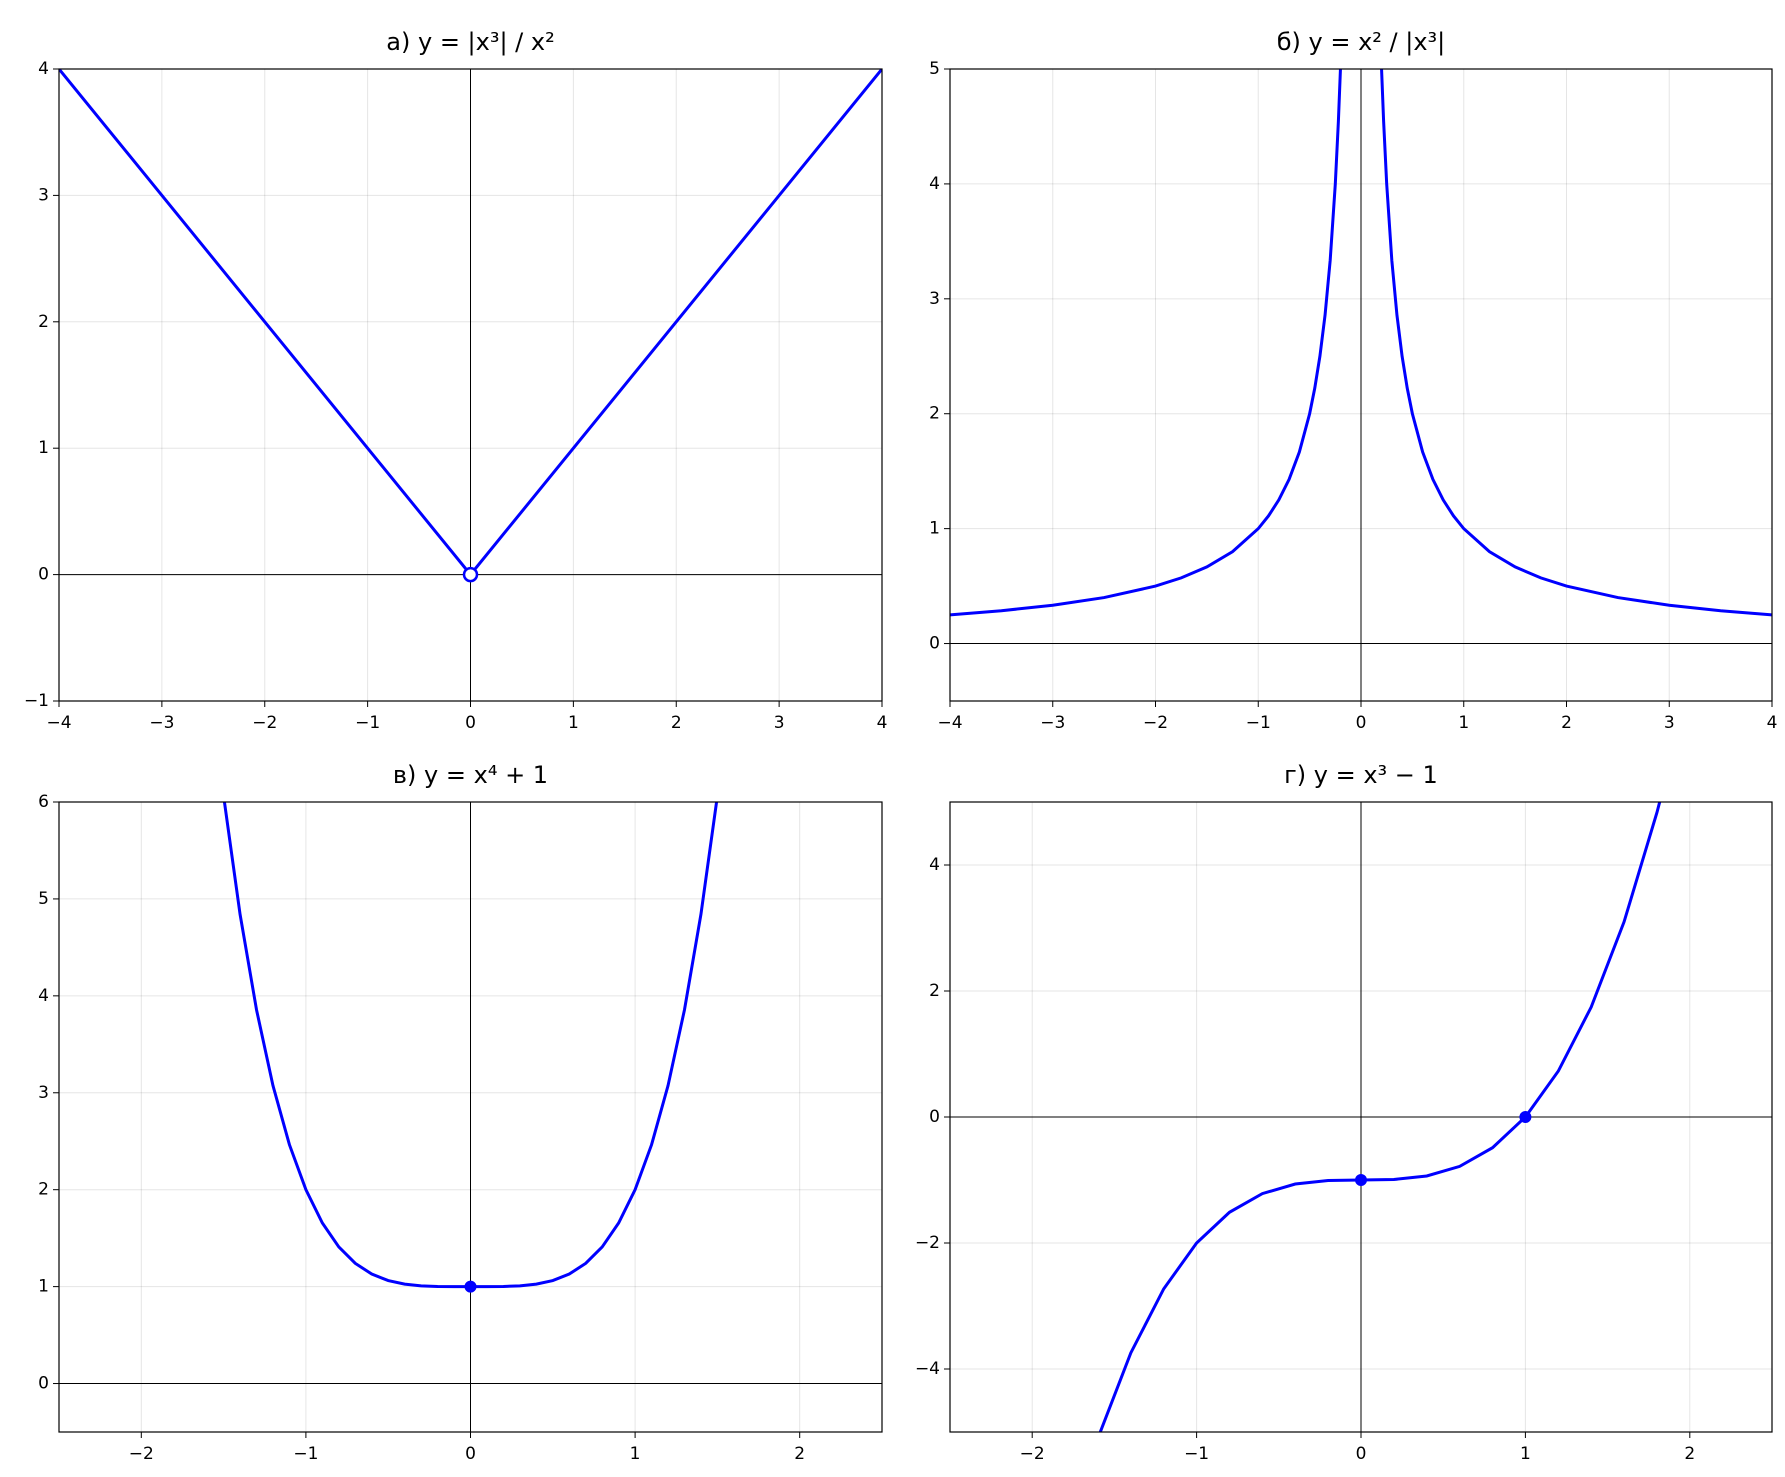 This screenshot has height=1477, width=1785. I want to click on y-tick-label: 6, so click(43, 802).